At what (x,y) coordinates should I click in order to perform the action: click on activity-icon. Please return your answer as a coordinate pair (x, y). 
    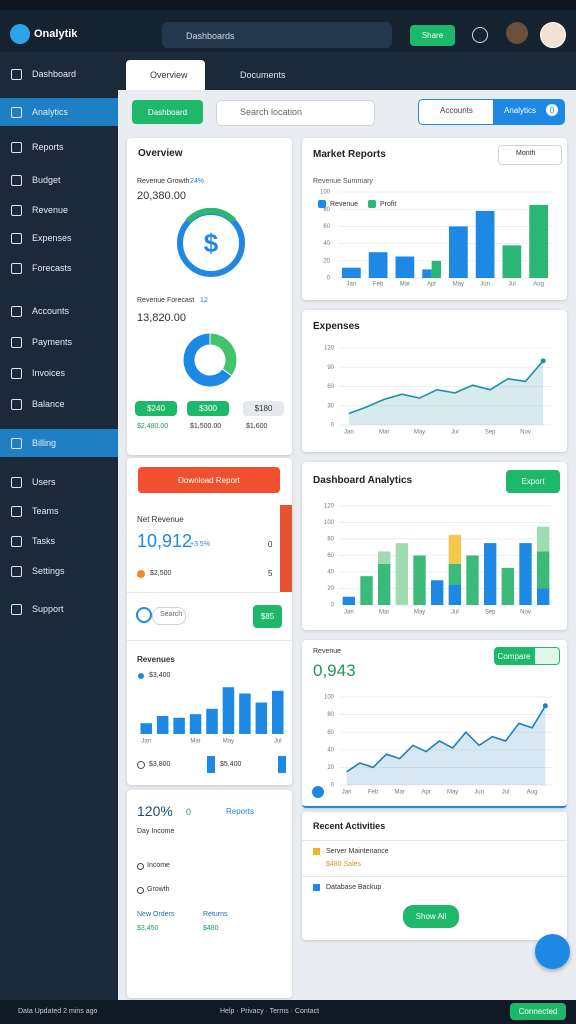
    Looking at the image, I should click on (316, 887).